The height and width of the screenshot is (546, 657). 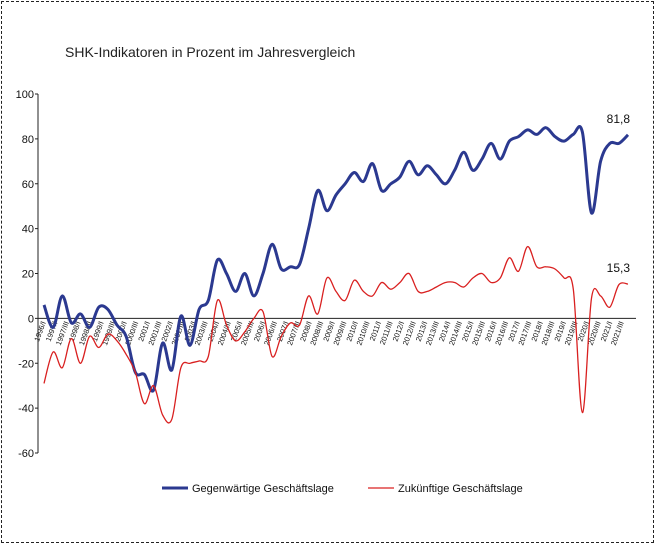 I want to click on y-tick-label: 20, so click(x=28, y=275).